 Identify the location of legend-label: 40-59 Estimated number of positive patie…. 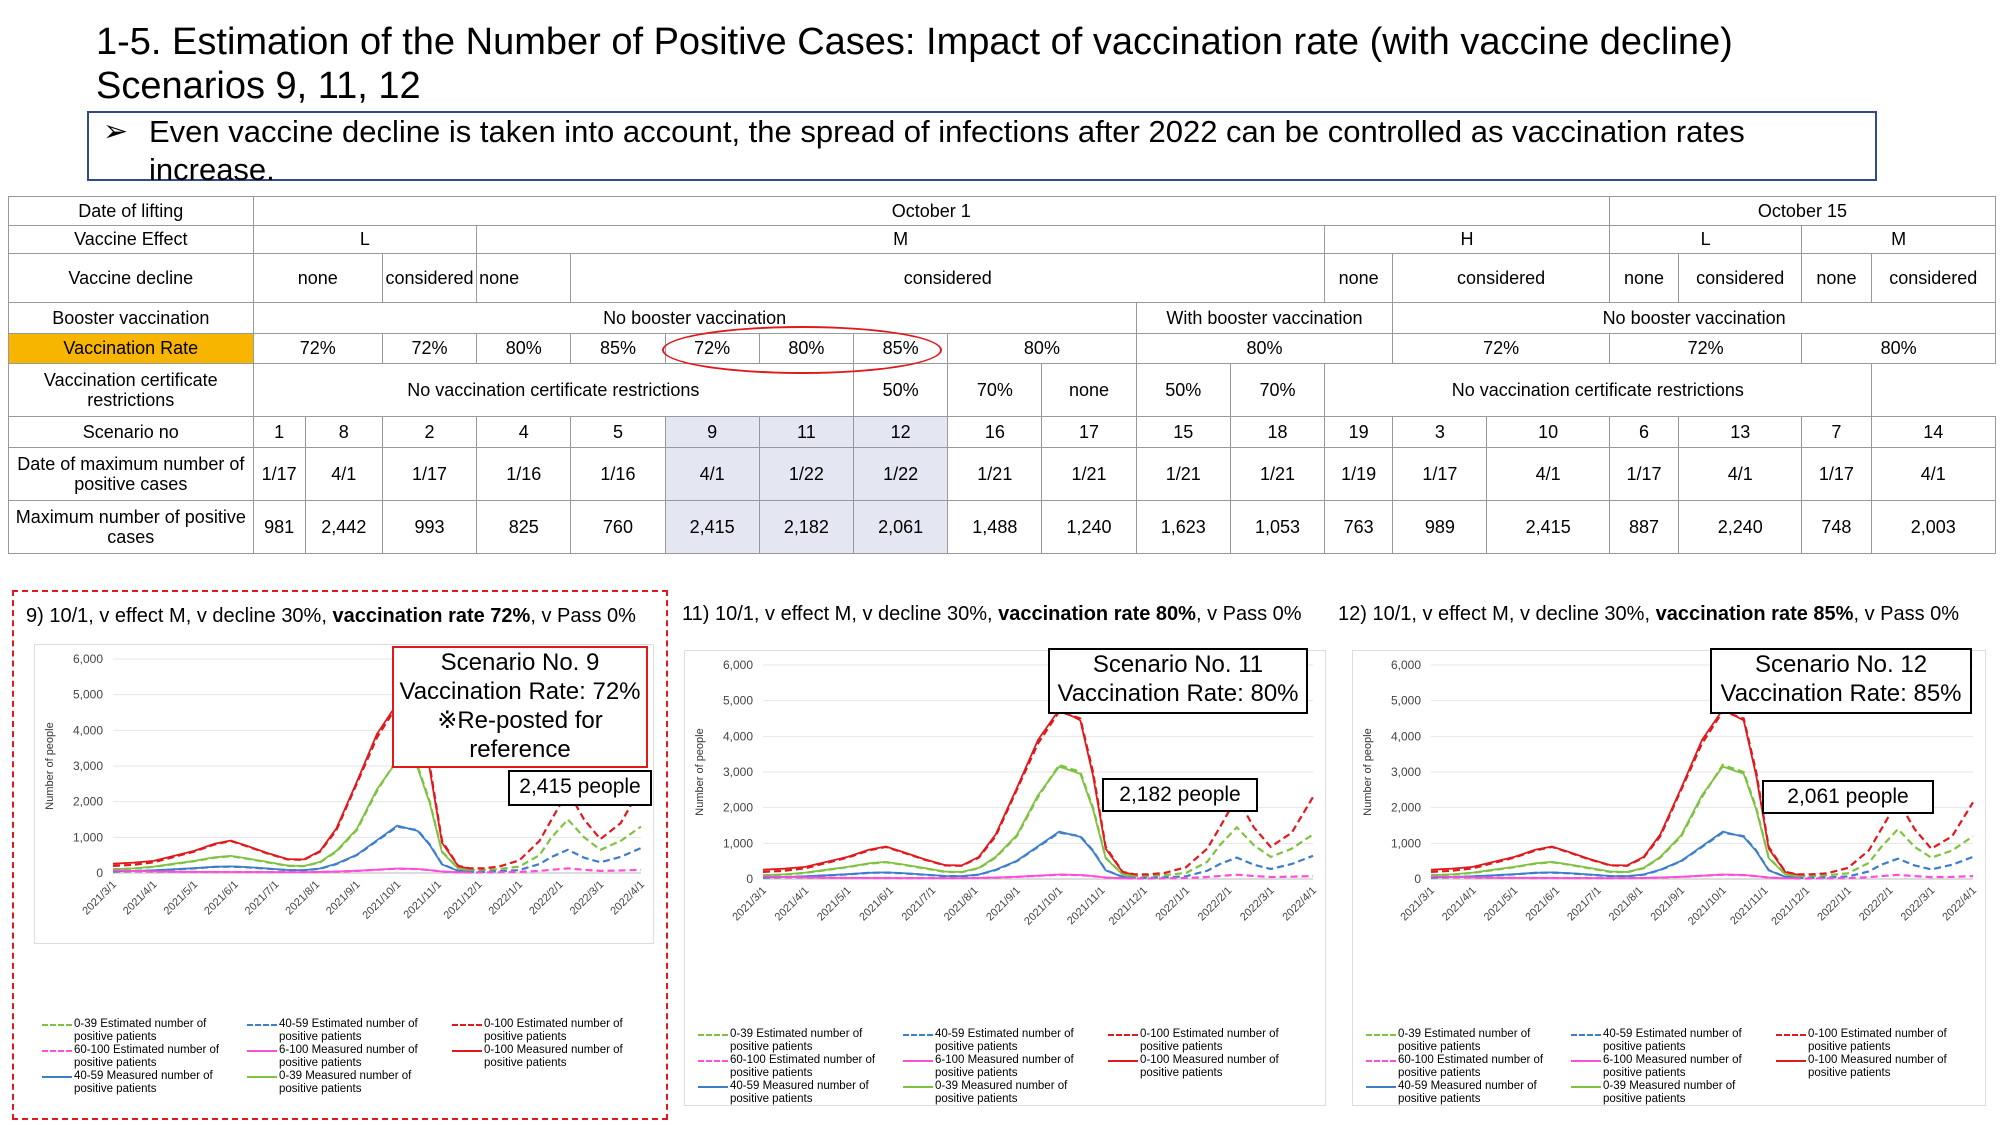
(1004, 1040).